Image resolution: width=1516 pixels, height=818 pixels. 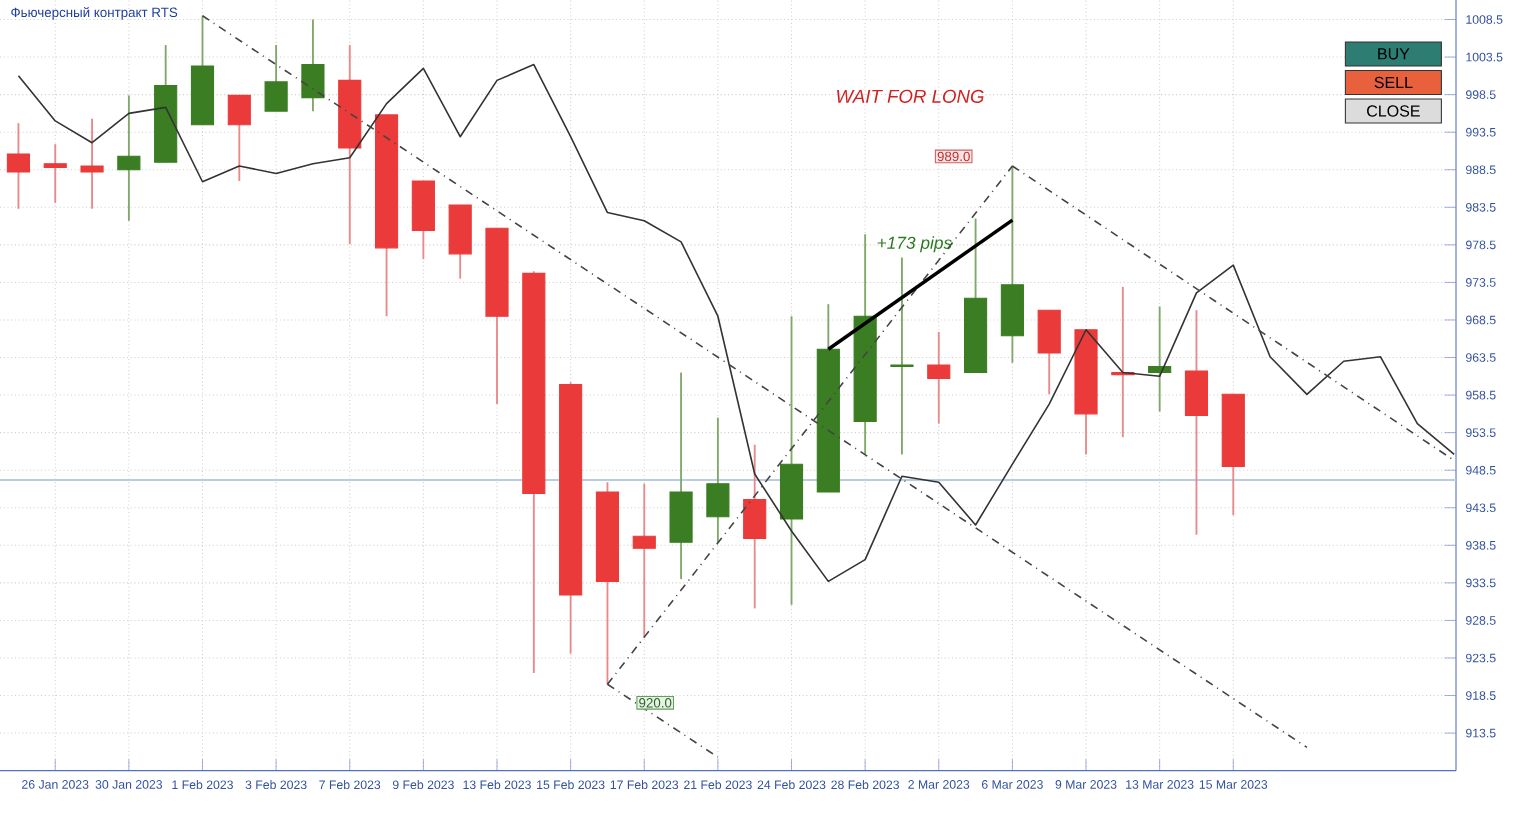 What do you see at coordinates (1394, 54) in the screenshot?
I see `annotation: BUY` at bounding box center [1394, 54].